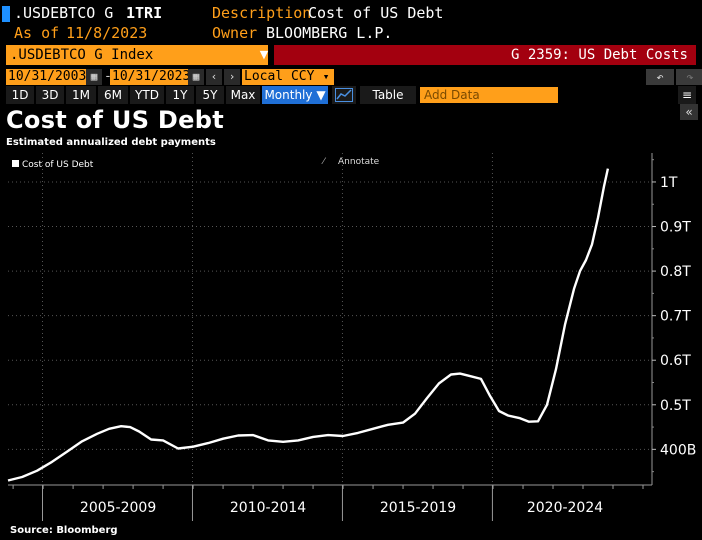  Describe the element at coordinates (81, 95) in the screenshot. I see `period-1m: 1M` at that location.